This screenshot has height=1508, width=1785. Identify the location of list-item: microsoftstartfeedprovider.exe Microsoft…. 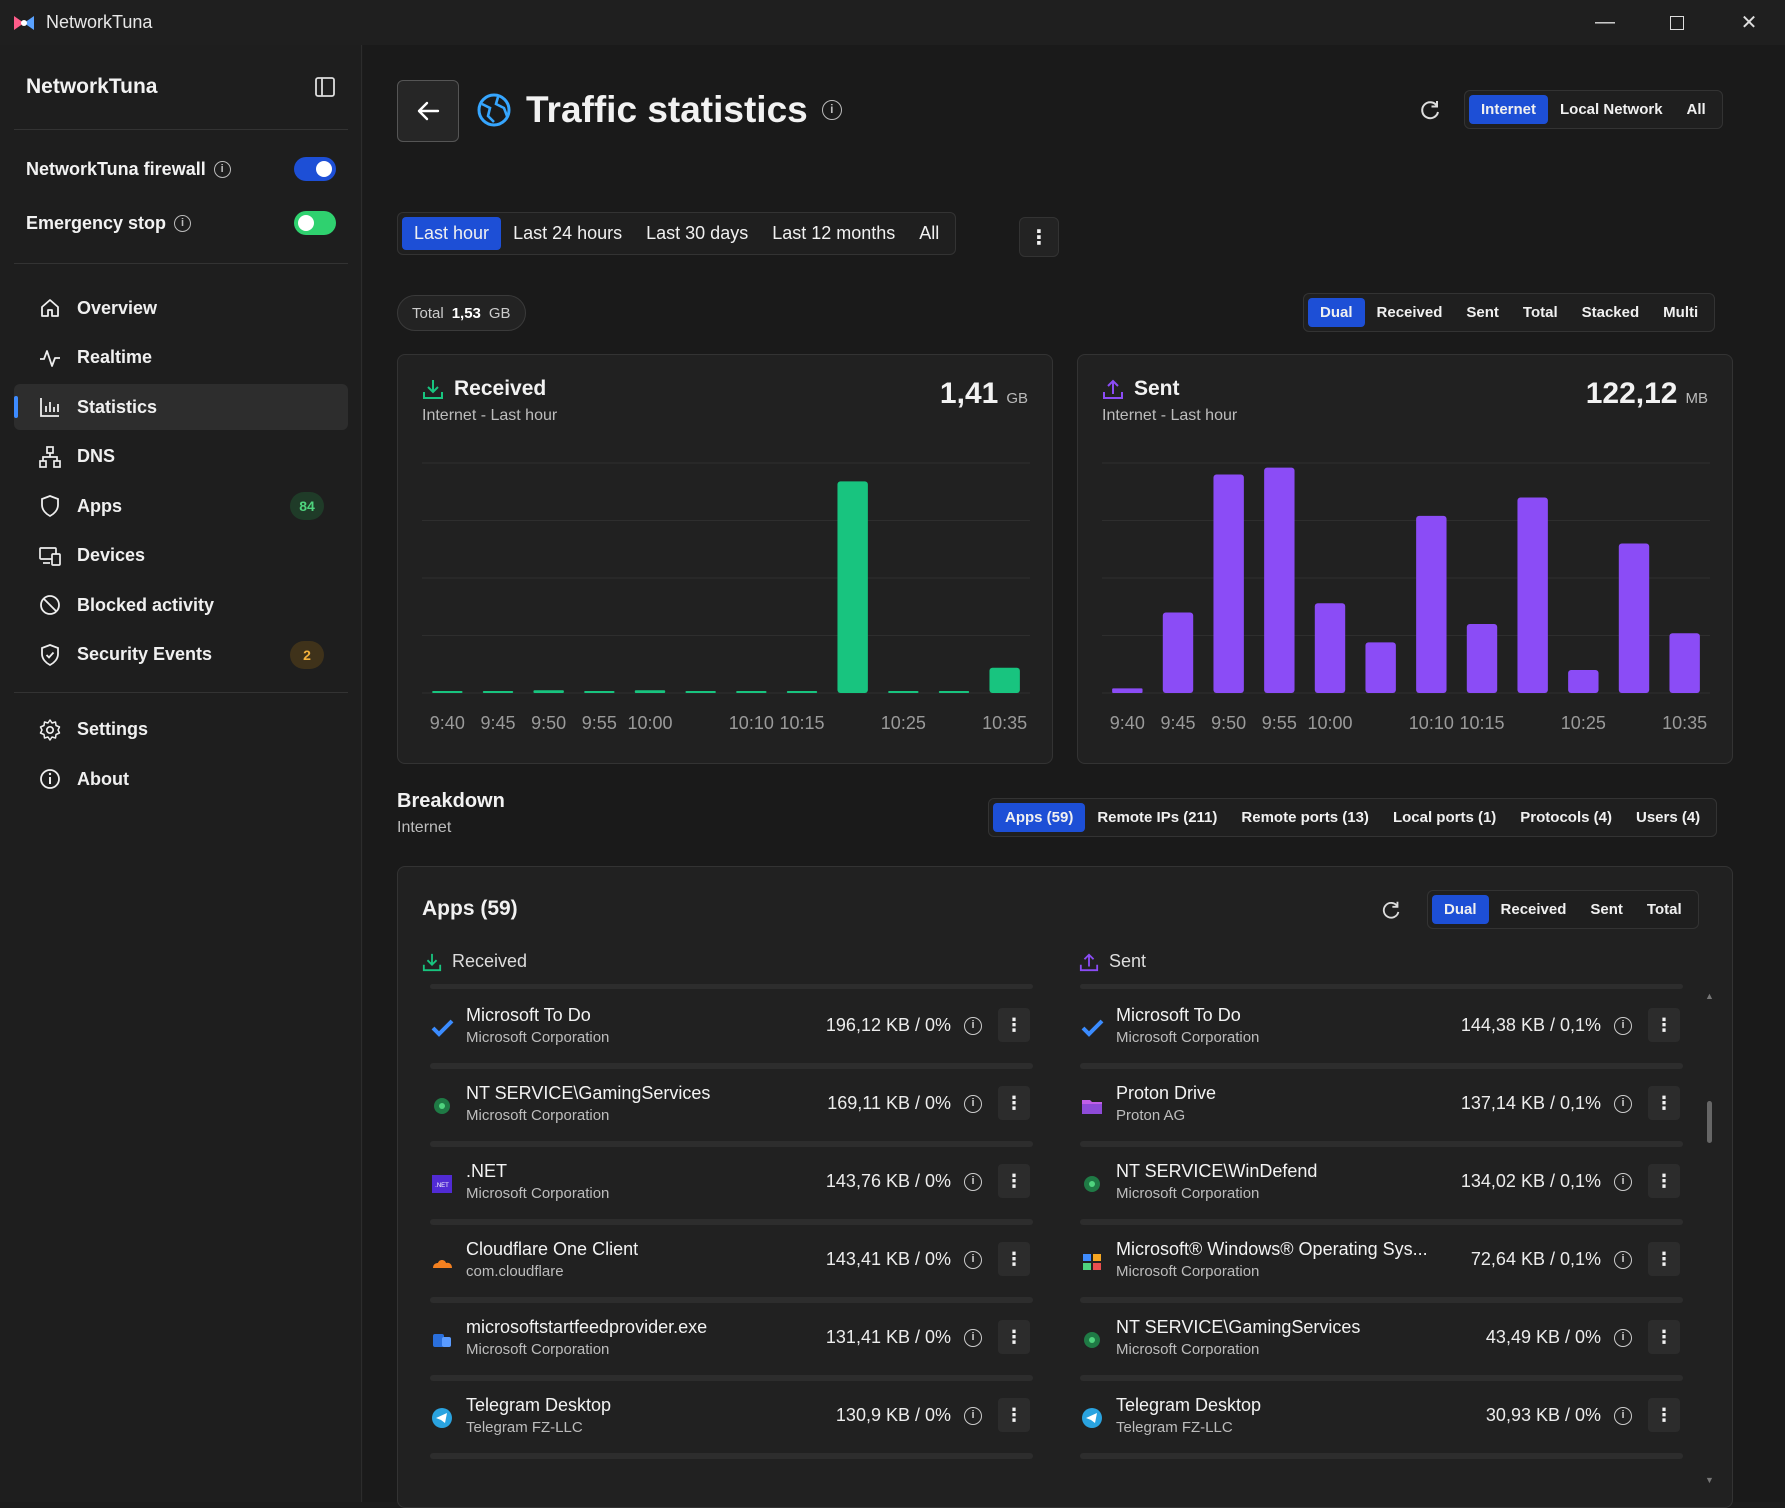
(731, 1342).